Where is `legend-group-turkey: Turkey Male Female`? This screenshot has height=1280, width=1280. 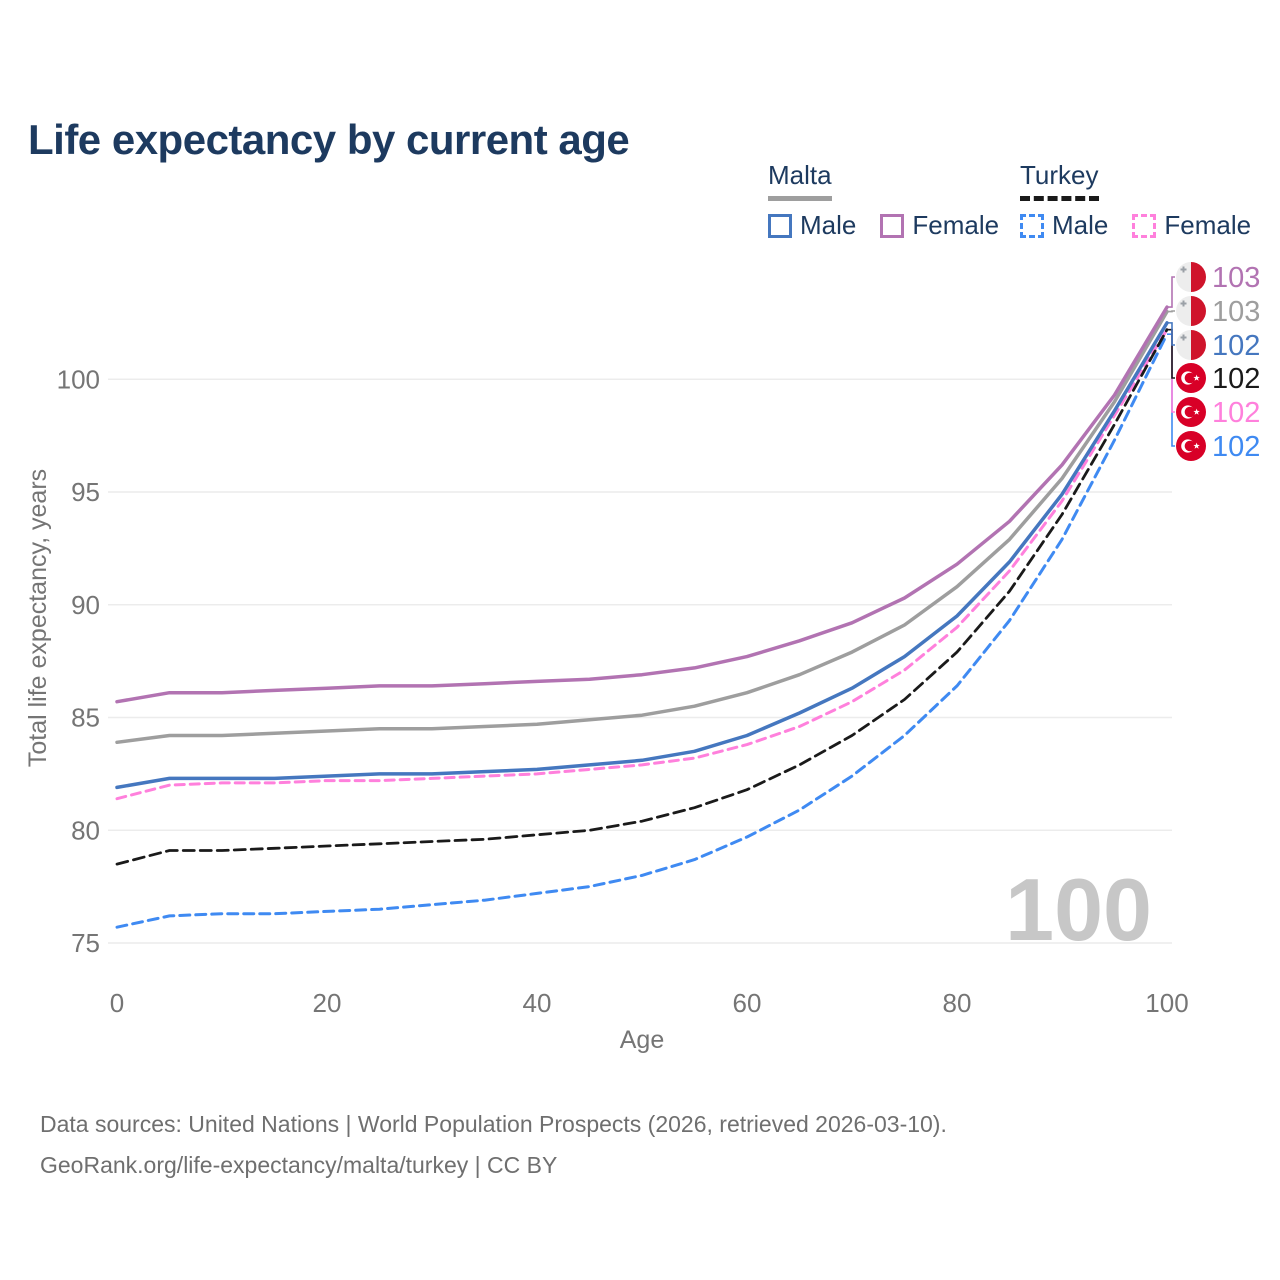
legend-group-turkey: Turkey Male Female is located at coordinates (1135, 200).